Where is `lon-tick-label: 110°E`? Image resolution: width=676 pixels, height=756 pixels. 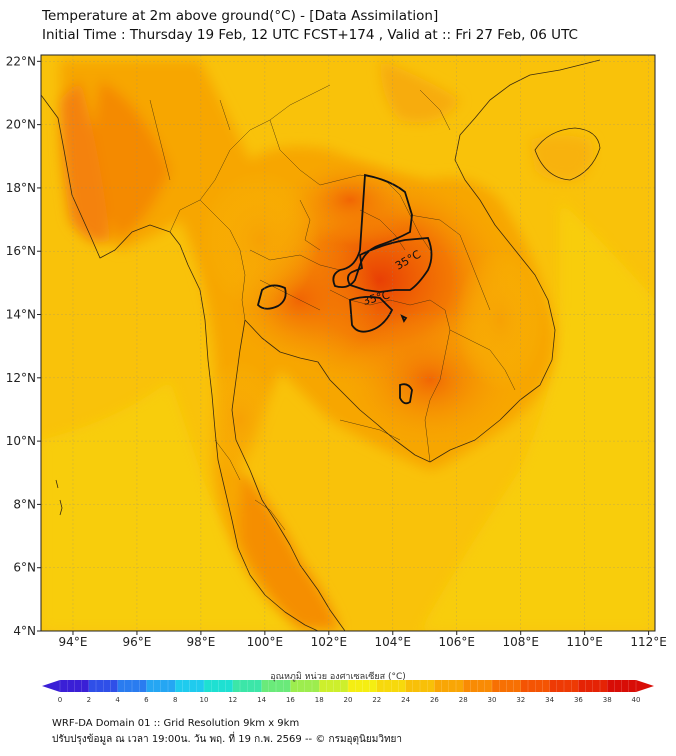 lon-tick-label: 110°E is located at coordinates (584, 642).